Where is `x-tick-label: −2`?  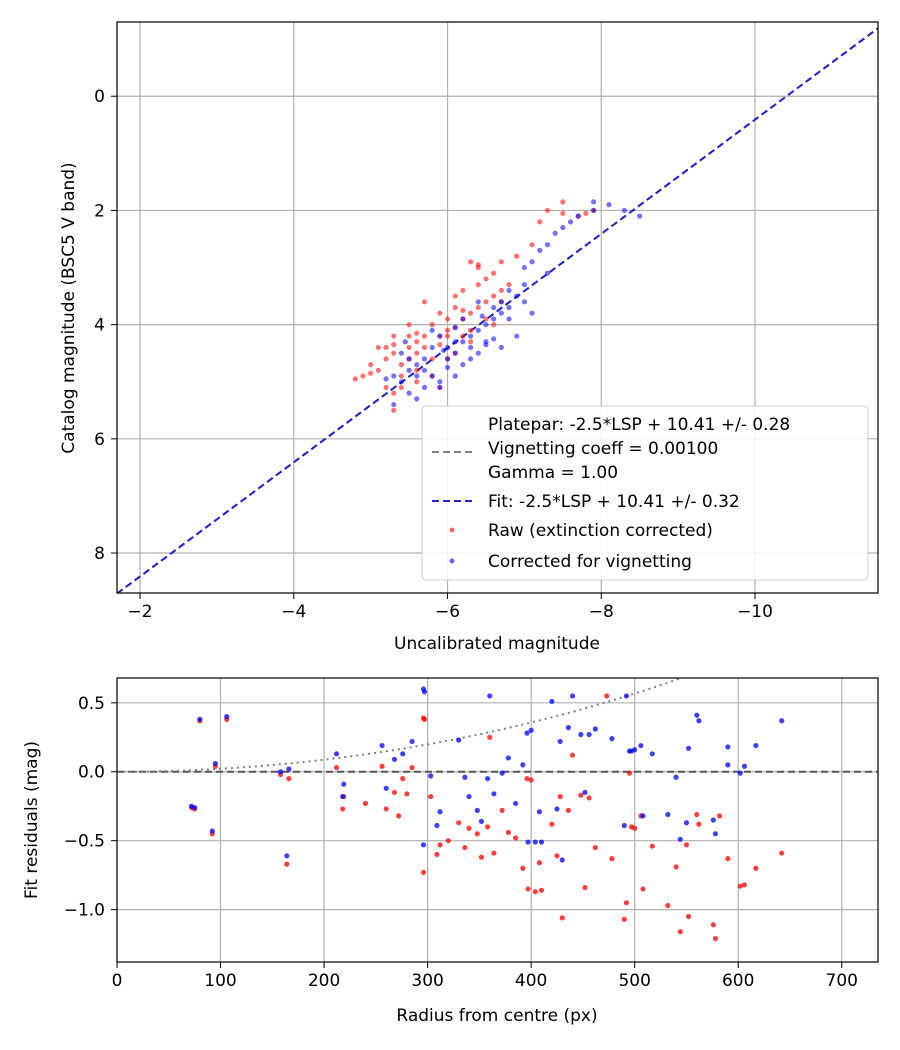 x-tick-label: −2 is located at coordinates (140, 612).